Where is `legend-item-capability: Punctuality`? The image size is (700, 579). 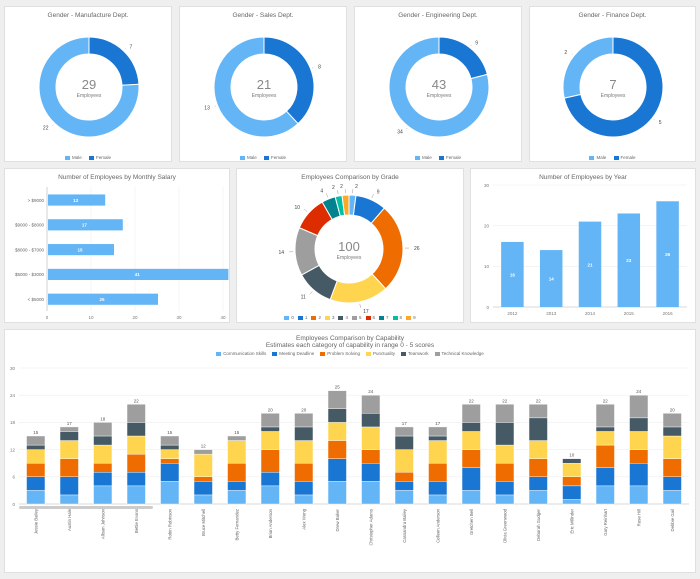
legend-item-capability: Punctuality is located at coordinates (380, 353).